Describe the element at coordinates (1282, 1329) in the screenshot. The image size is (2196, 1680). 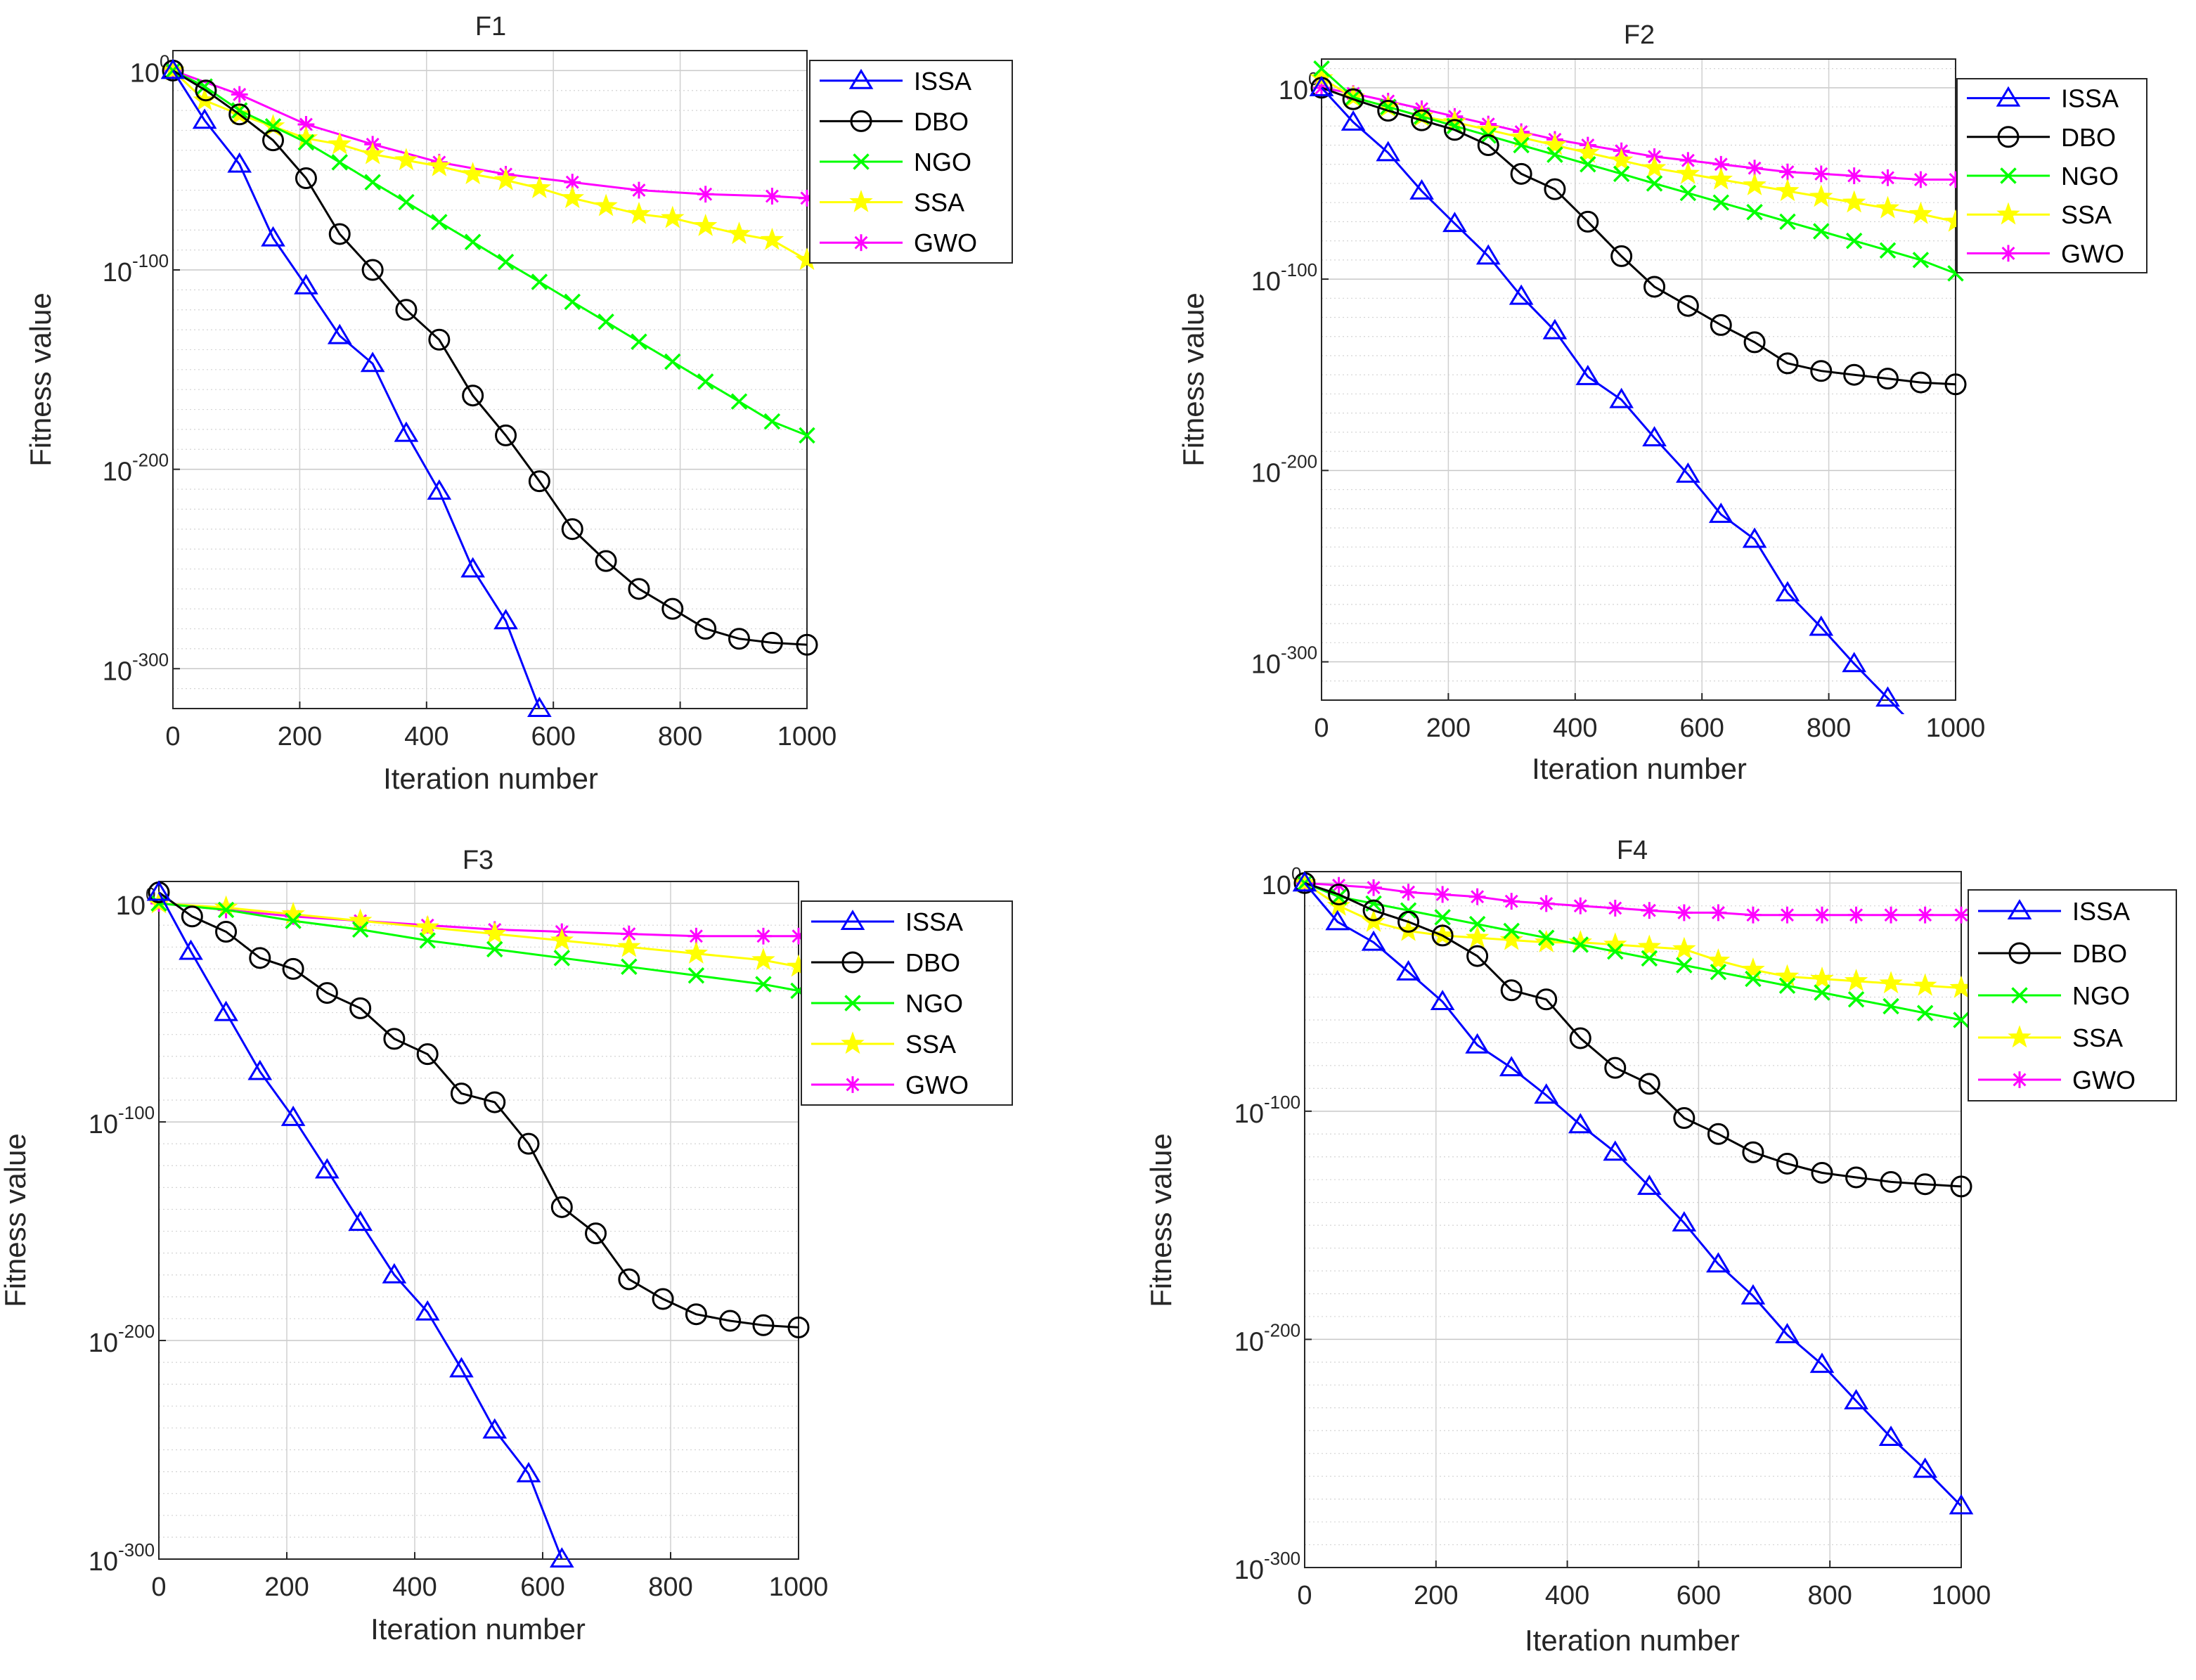
I see `y-tick-exponent: -200` at that location.